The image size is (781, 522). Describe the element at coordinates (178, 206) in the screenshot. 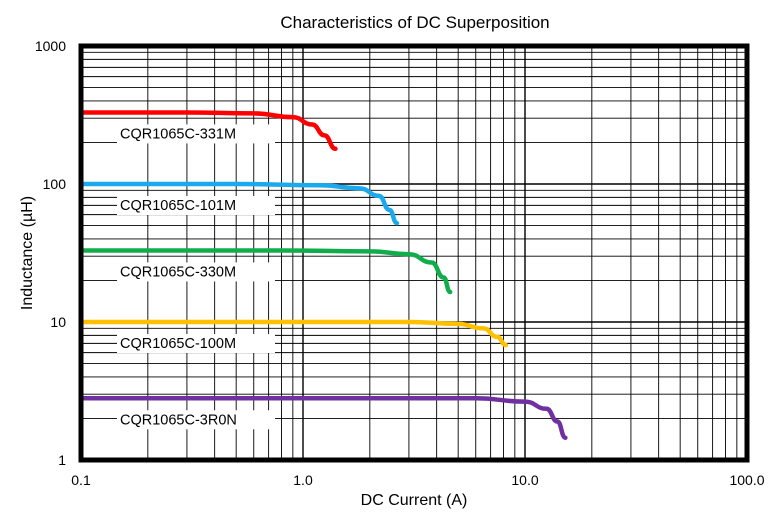

I see `series-label-2: CQR1065C-101M` at that location.